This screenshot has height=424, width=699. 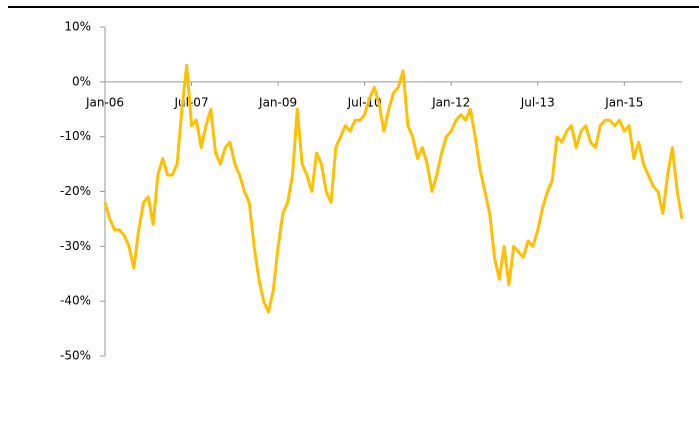 What do you see at coordinates (537, 102) in the screenshot?
I see `x-tick-label: Jul-13` at bounding box center [537, 102].